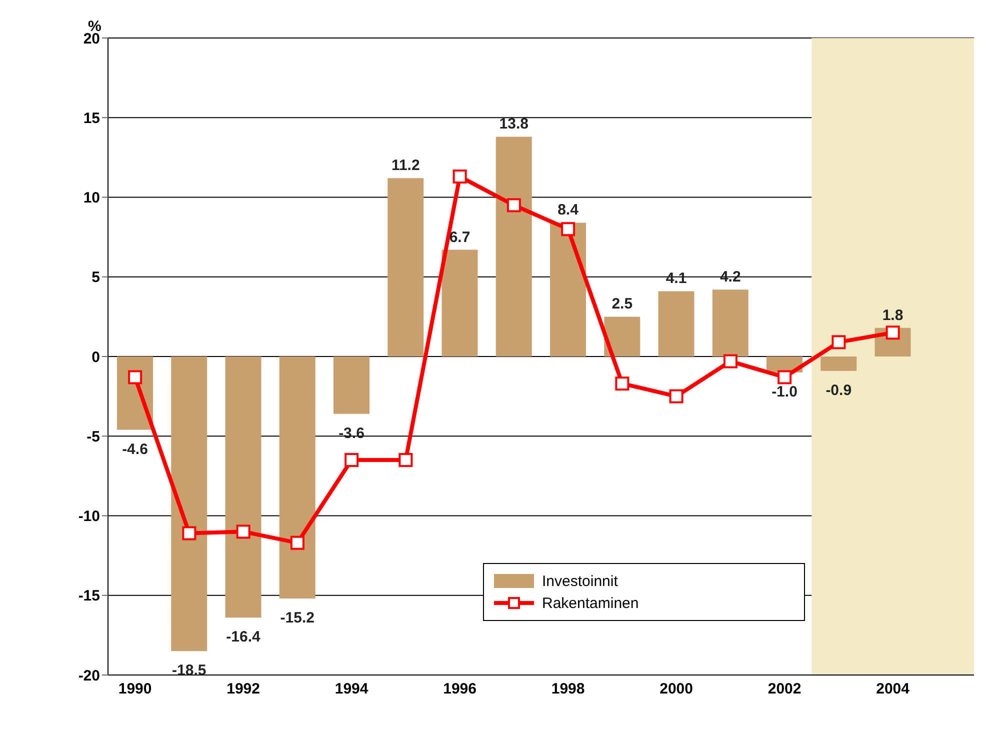 The image size is (992, 733). I want to click on data-label: 6.7, so click(459, 237).